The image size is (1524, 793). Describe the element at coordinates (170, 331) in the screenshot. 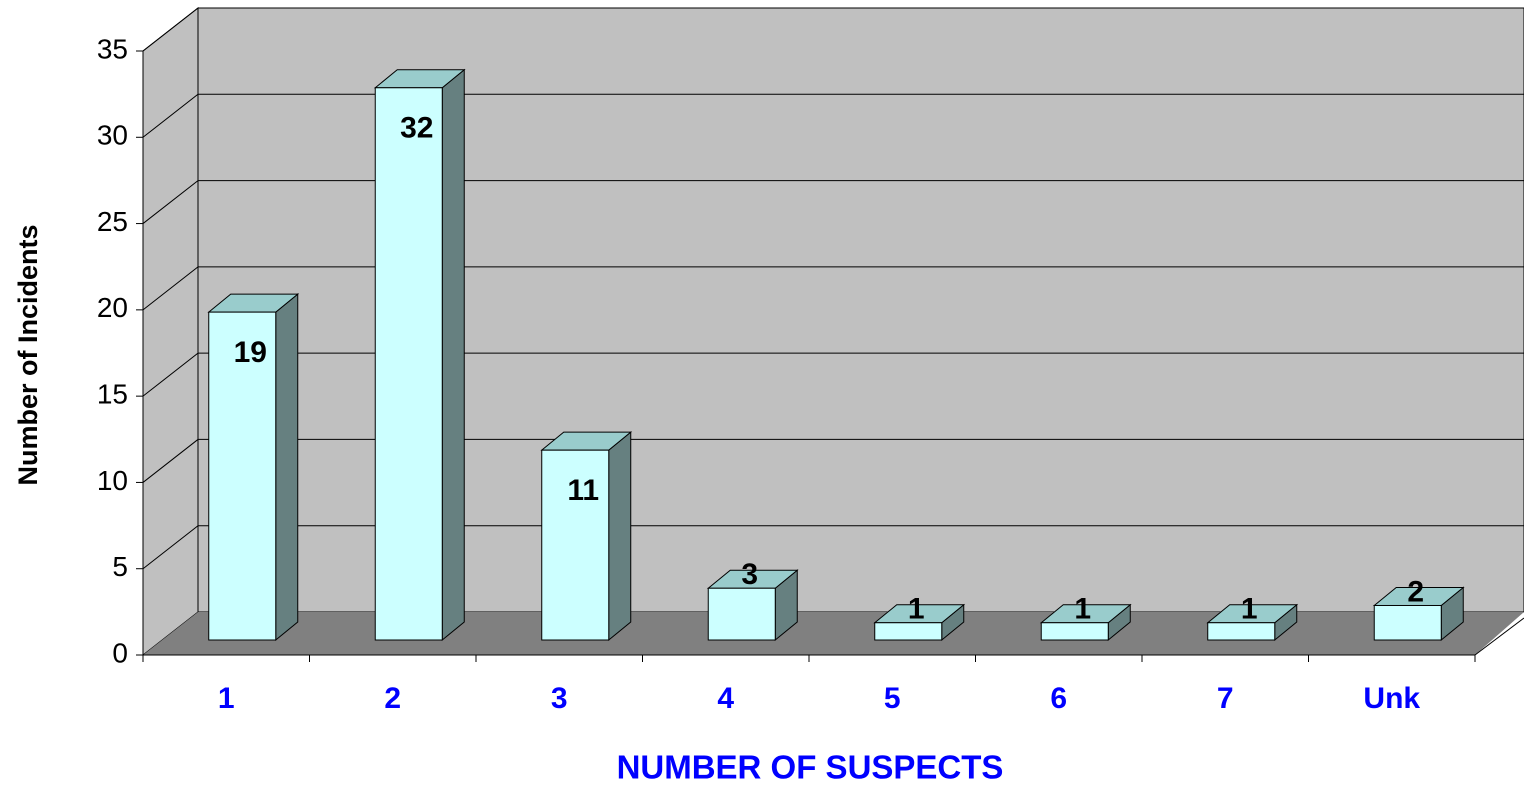

I see `side-wall` at that location.